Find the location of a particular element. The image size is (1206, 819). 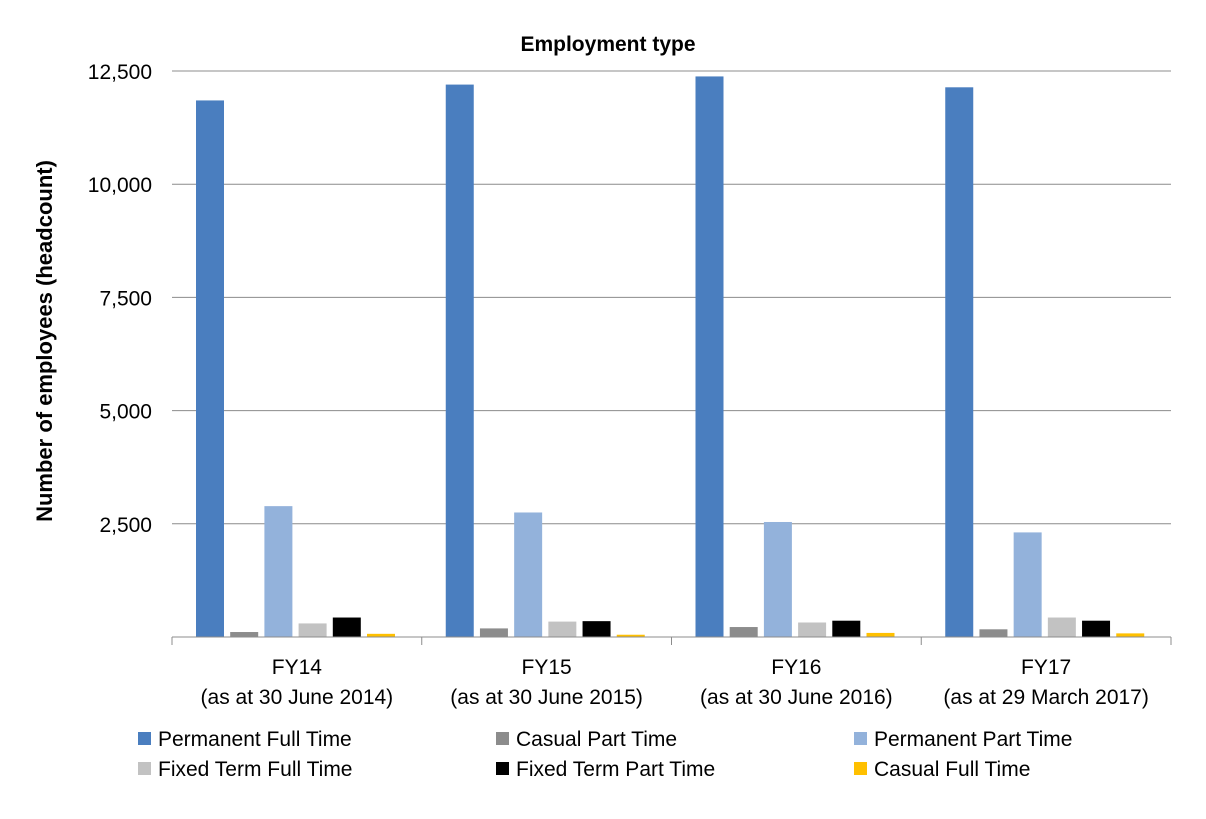

y-tick-label: 10,000 is located at coordinates (120, 185).